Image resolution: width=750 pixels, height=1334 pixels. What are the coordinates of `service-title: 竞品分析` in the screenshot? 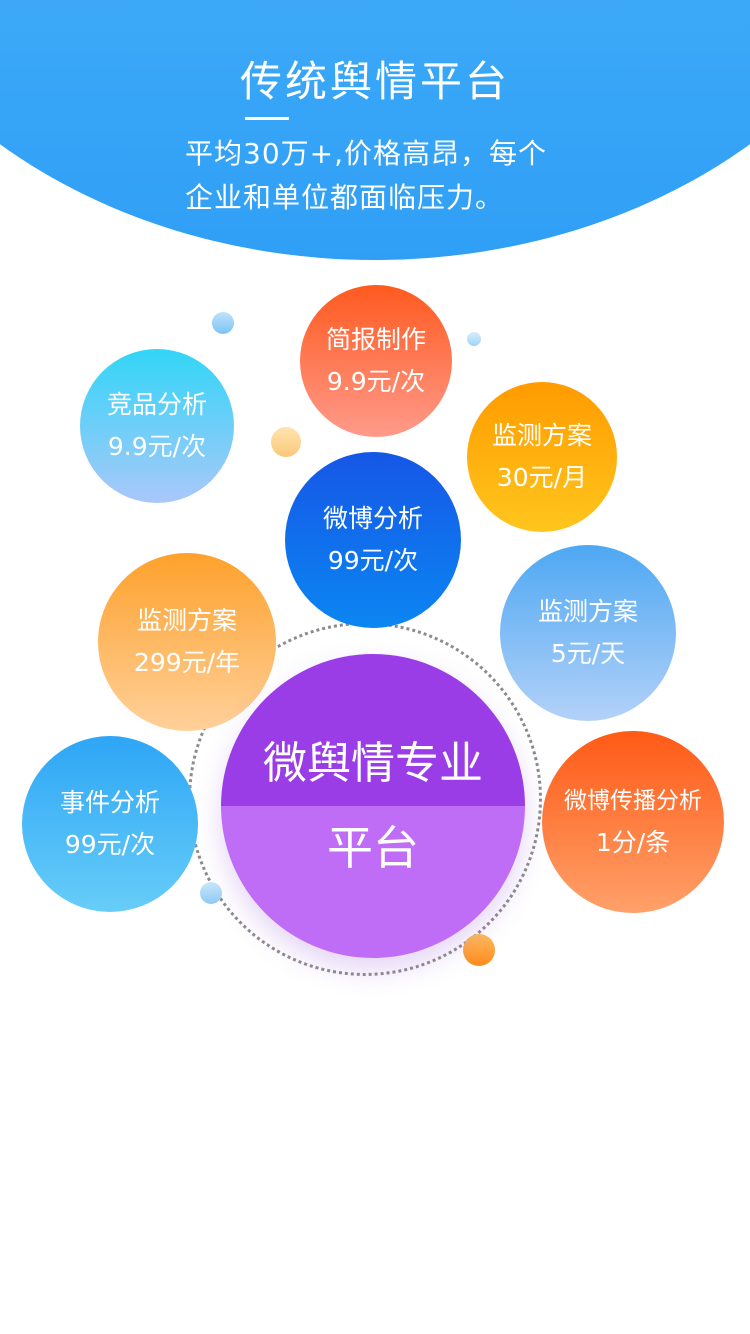 It's located at (156, 404).